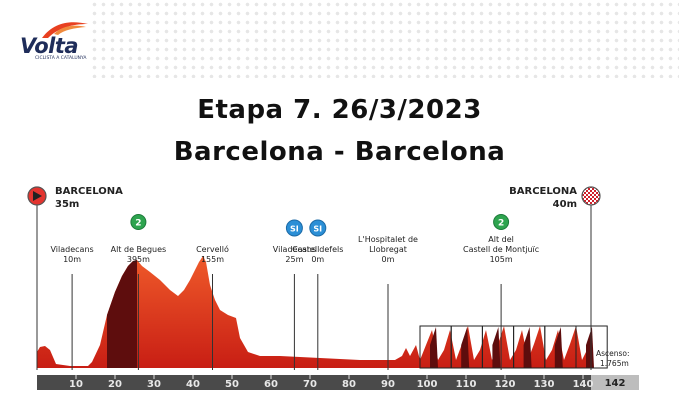 The width and height of the screenshot is (679, 418). I want to click on circuit-lap-box, so click(591, 347).